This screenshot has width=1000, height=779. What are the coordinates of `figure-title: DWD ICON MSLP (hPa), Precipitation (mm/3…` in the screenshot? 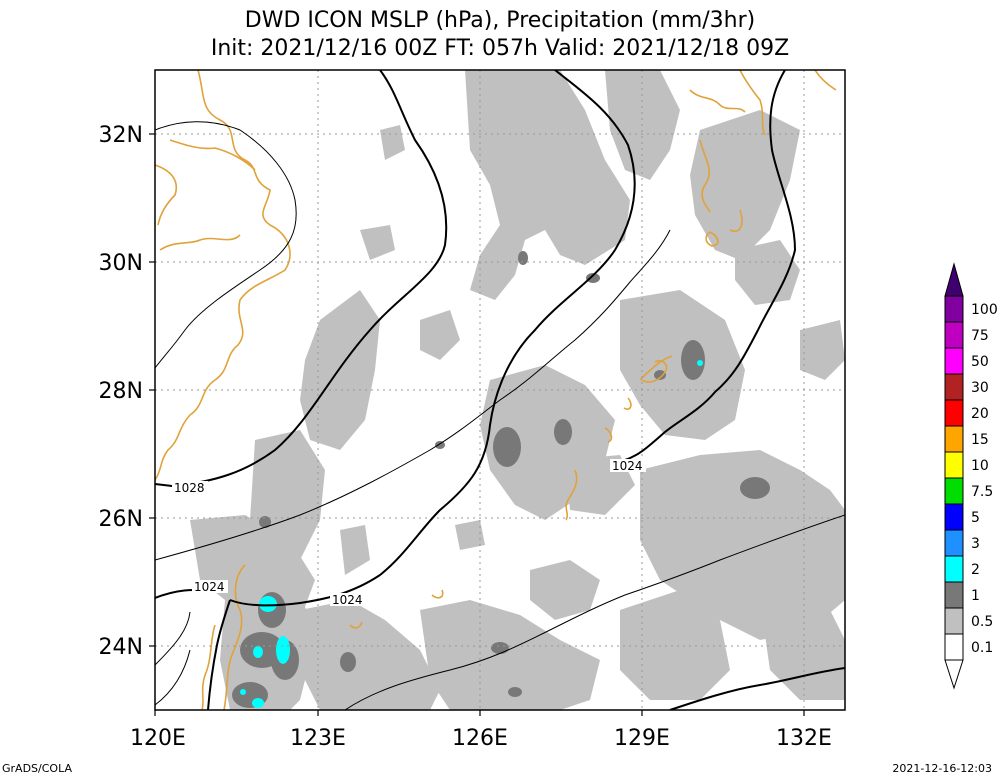 It's located at (500, 20).